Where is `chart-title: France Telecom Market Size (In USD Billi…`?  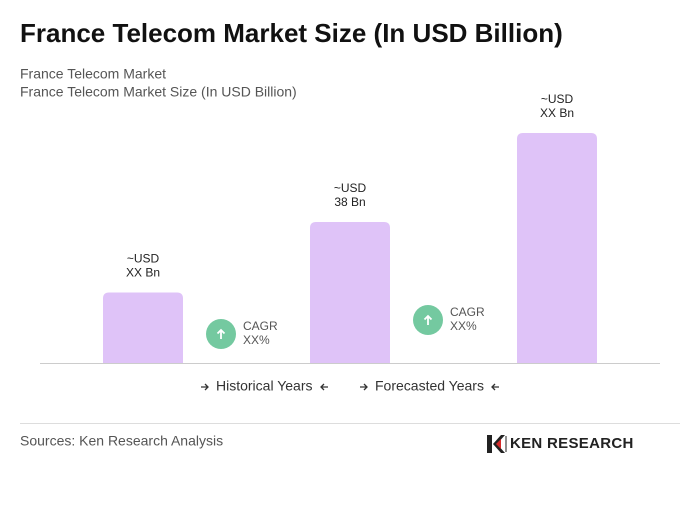
chart-title: France Telecom Market Size (In USD Billi… is located at coordinates (291, 33).